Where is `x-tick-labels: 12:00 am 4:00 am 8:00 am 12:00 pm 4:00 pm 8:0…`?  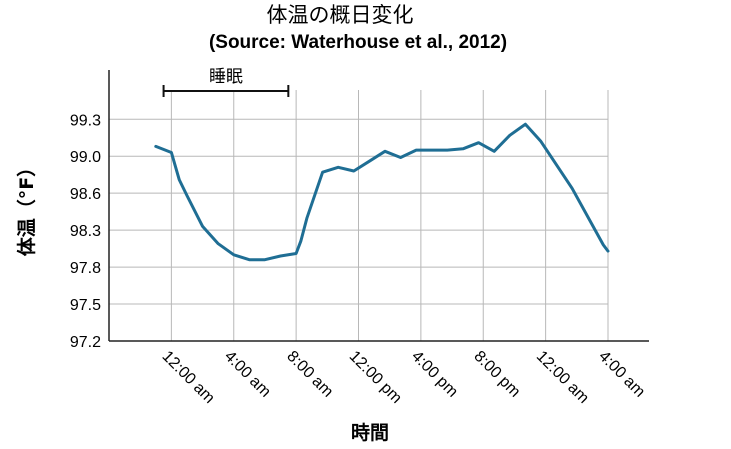 x-tick-labels: 12:00 am 4:00 am 8:00 am 12:00 pm 4:00 pm 8:0… is located at coordinates (404, 377).